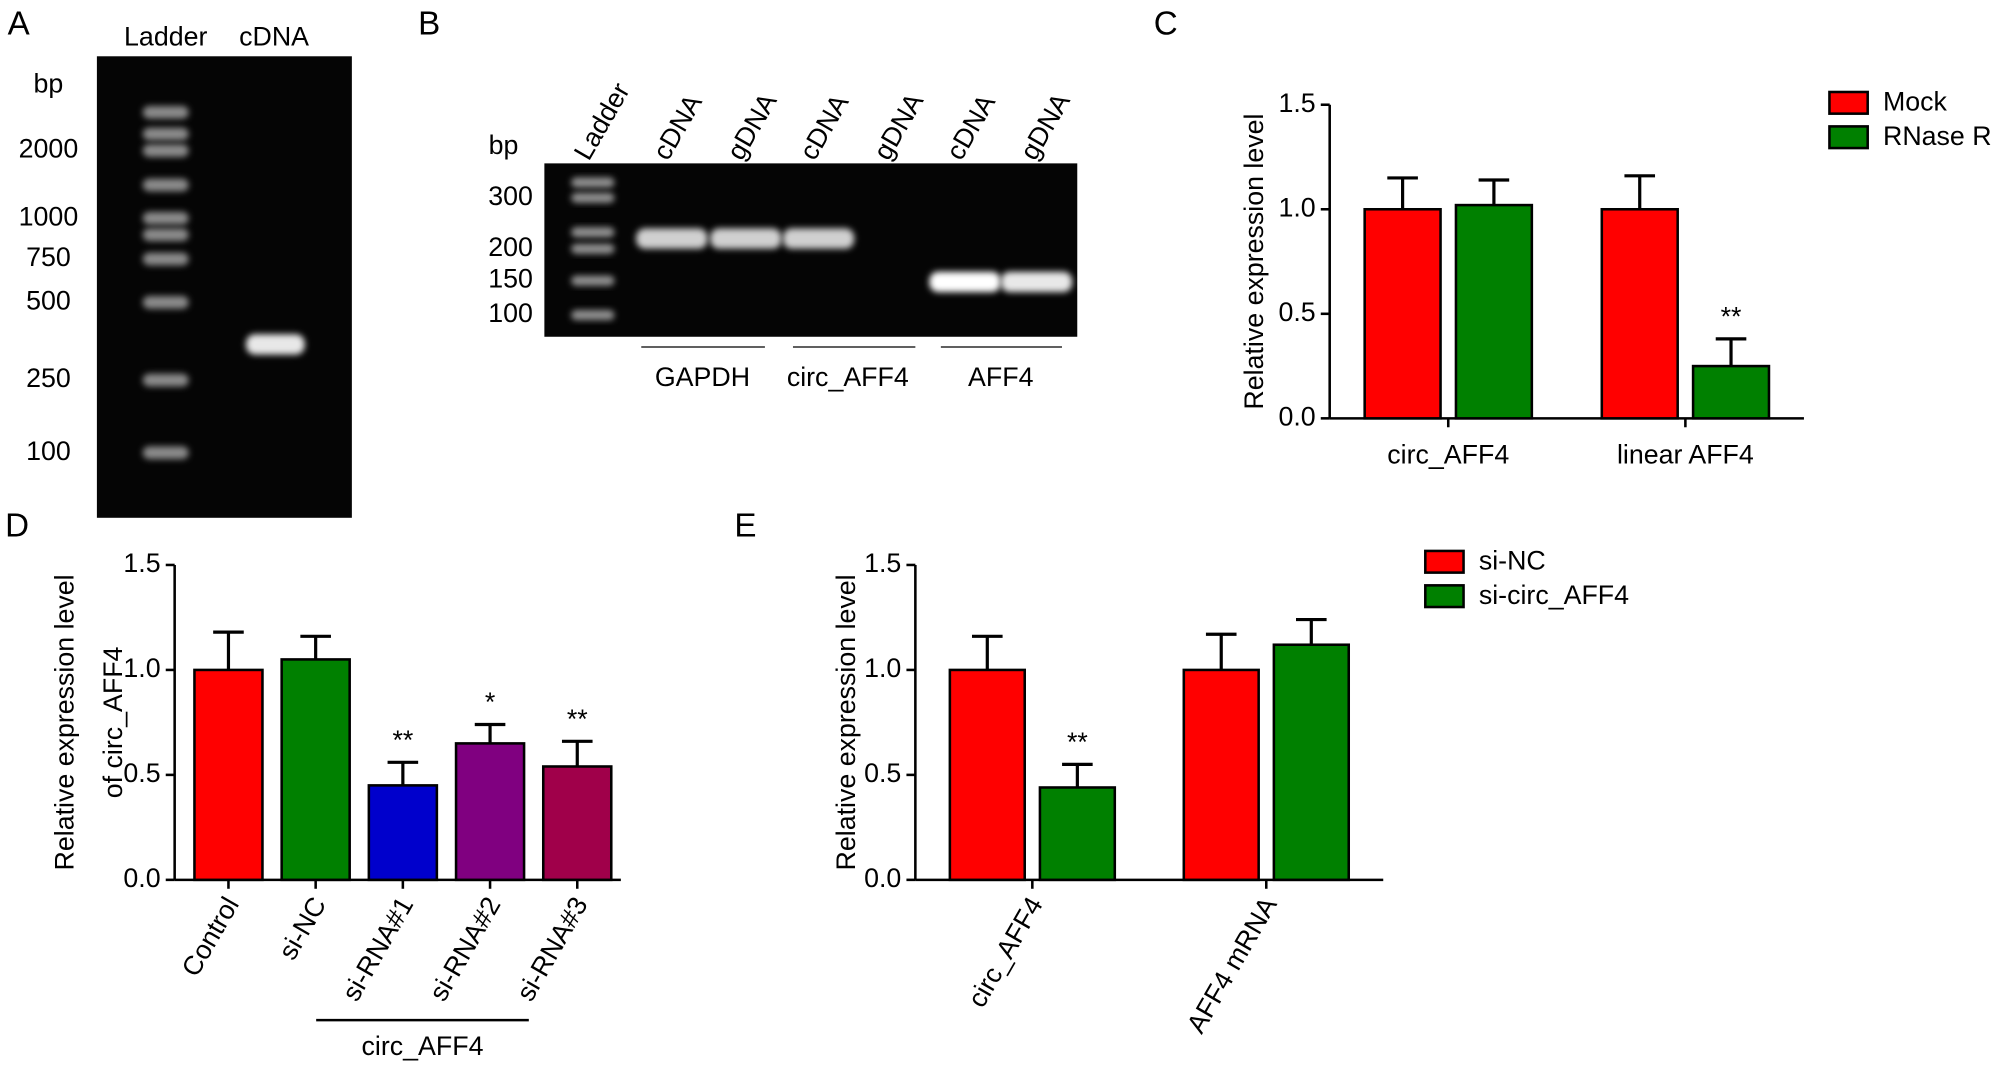 This screenshot has height=1070, width=1999. What do you see at coordinates (490, 702) in the screenshot?
I see `significance-label: *` at bounding box center [490, 702].